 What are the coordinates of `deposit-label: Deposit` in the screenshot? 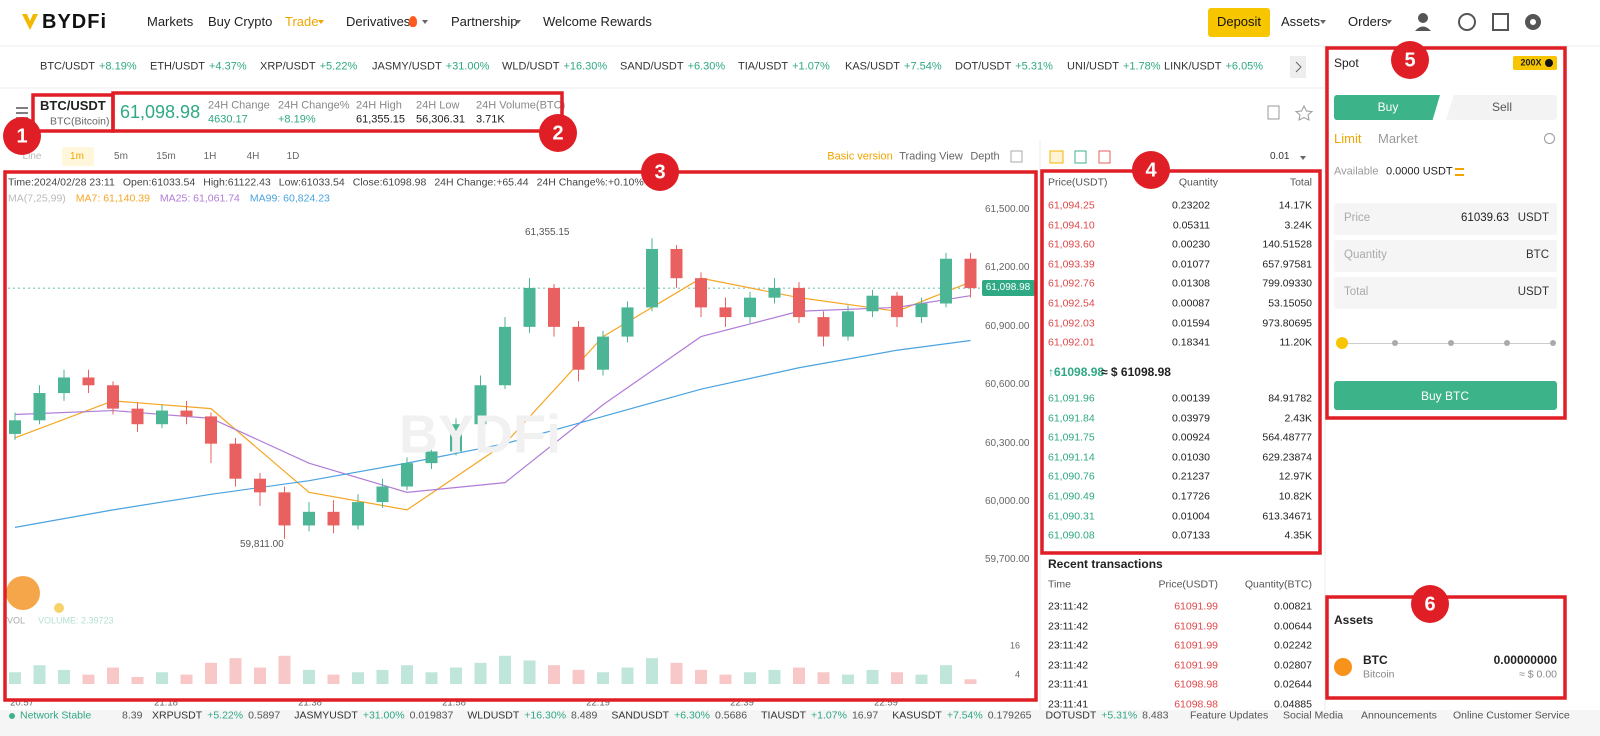 It's located at (1239, 22).